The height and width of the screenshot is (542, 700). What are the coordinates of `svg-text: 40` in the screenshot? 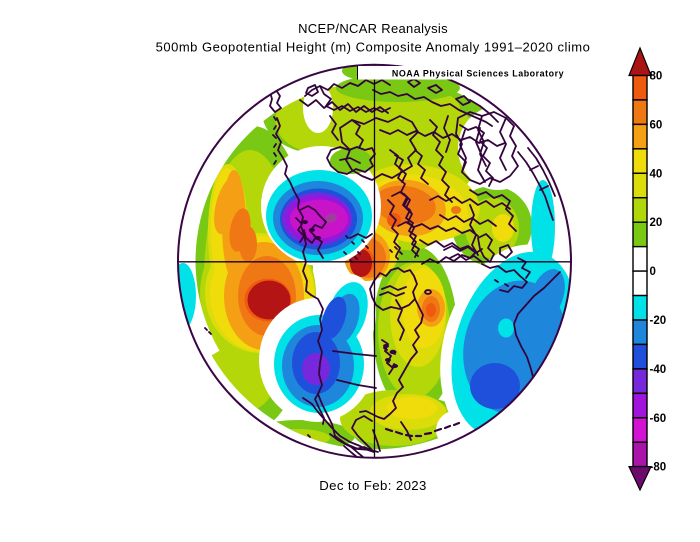 It's located at (656, 174).